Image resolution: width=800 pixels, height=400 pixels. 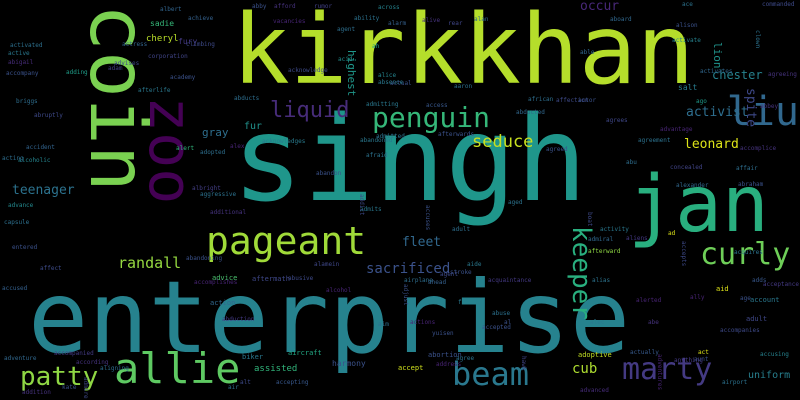 I want to click on cloud-word: anything, so click(x=688, y=360).